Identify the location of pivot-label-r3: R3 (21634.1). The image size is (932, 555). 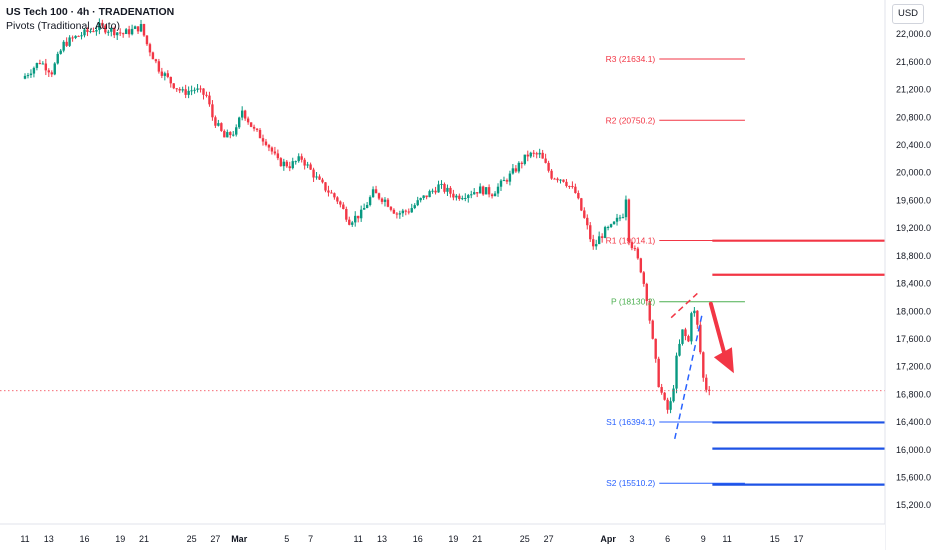
(631, 59).